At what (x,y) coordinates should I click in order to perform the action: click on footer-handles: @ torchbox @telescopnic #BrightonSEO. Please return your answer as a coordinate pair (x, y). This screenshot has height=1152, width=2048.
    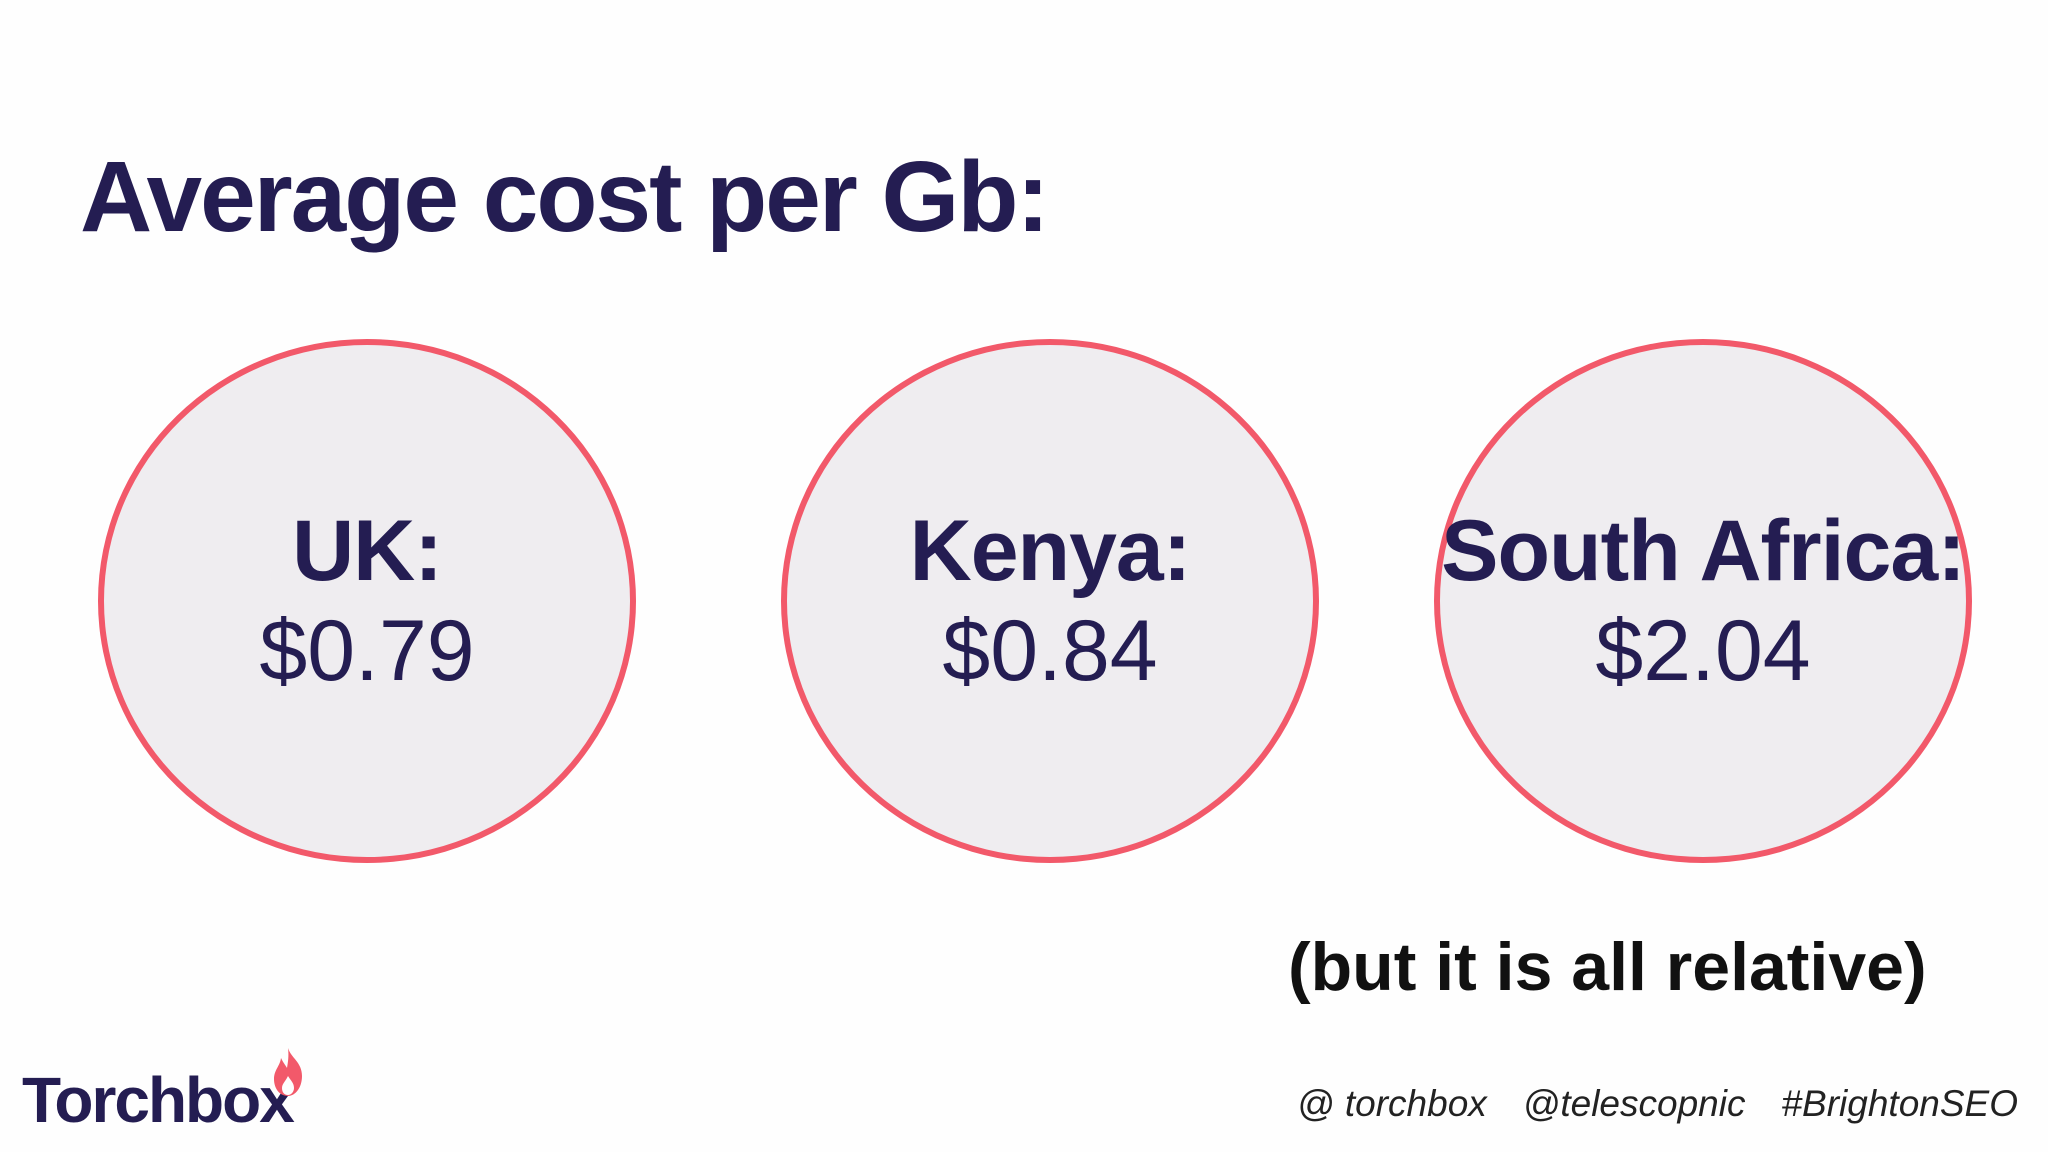
    Looking at the image, I should click on (1657, 1104).